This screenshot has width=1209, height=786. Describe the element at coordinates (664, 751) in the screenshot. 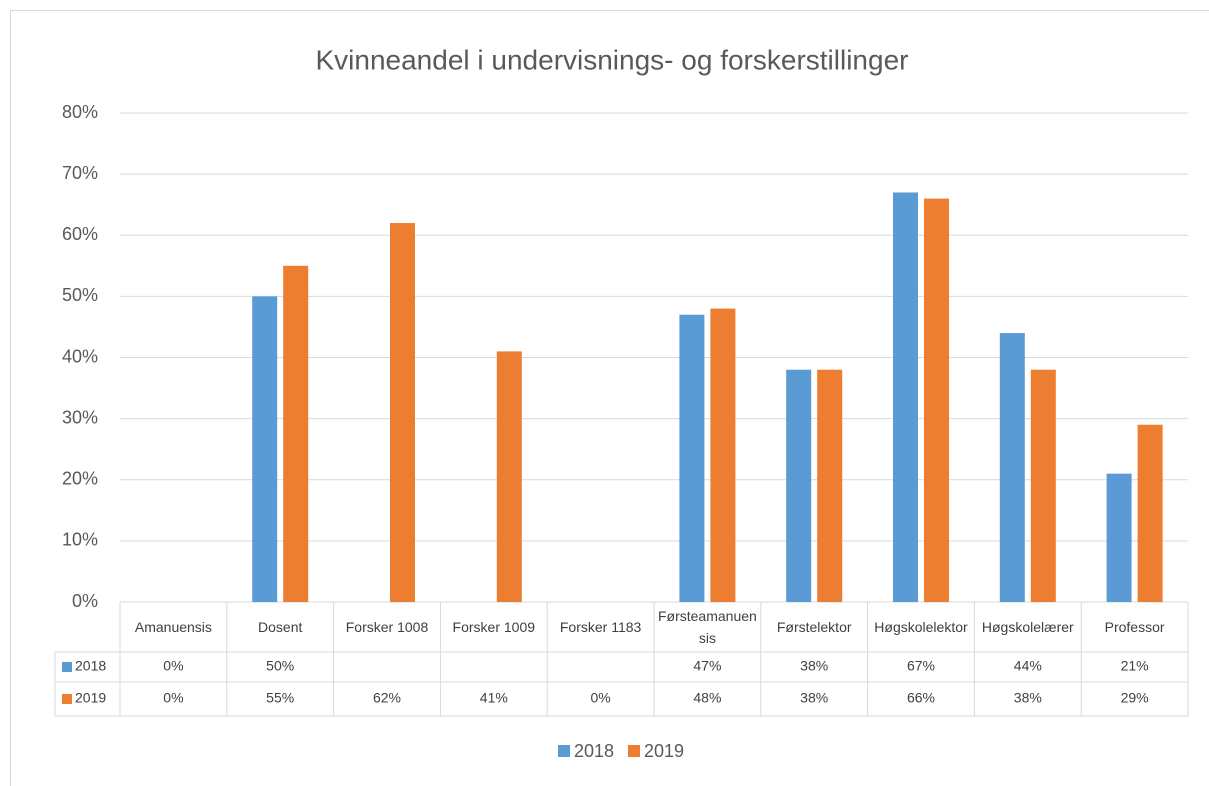

I see `legend-label: 2019` at that location.